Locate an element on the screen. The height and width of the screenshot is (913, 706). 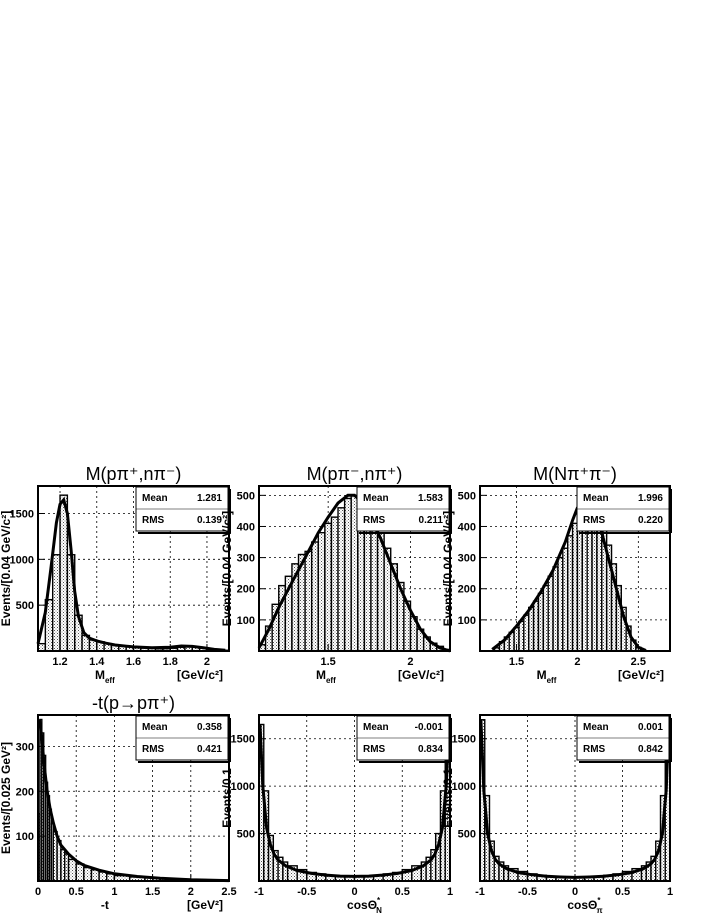
stats-box: Mean 1.996 RMS 0.220 is located at coordinates (624, 510).